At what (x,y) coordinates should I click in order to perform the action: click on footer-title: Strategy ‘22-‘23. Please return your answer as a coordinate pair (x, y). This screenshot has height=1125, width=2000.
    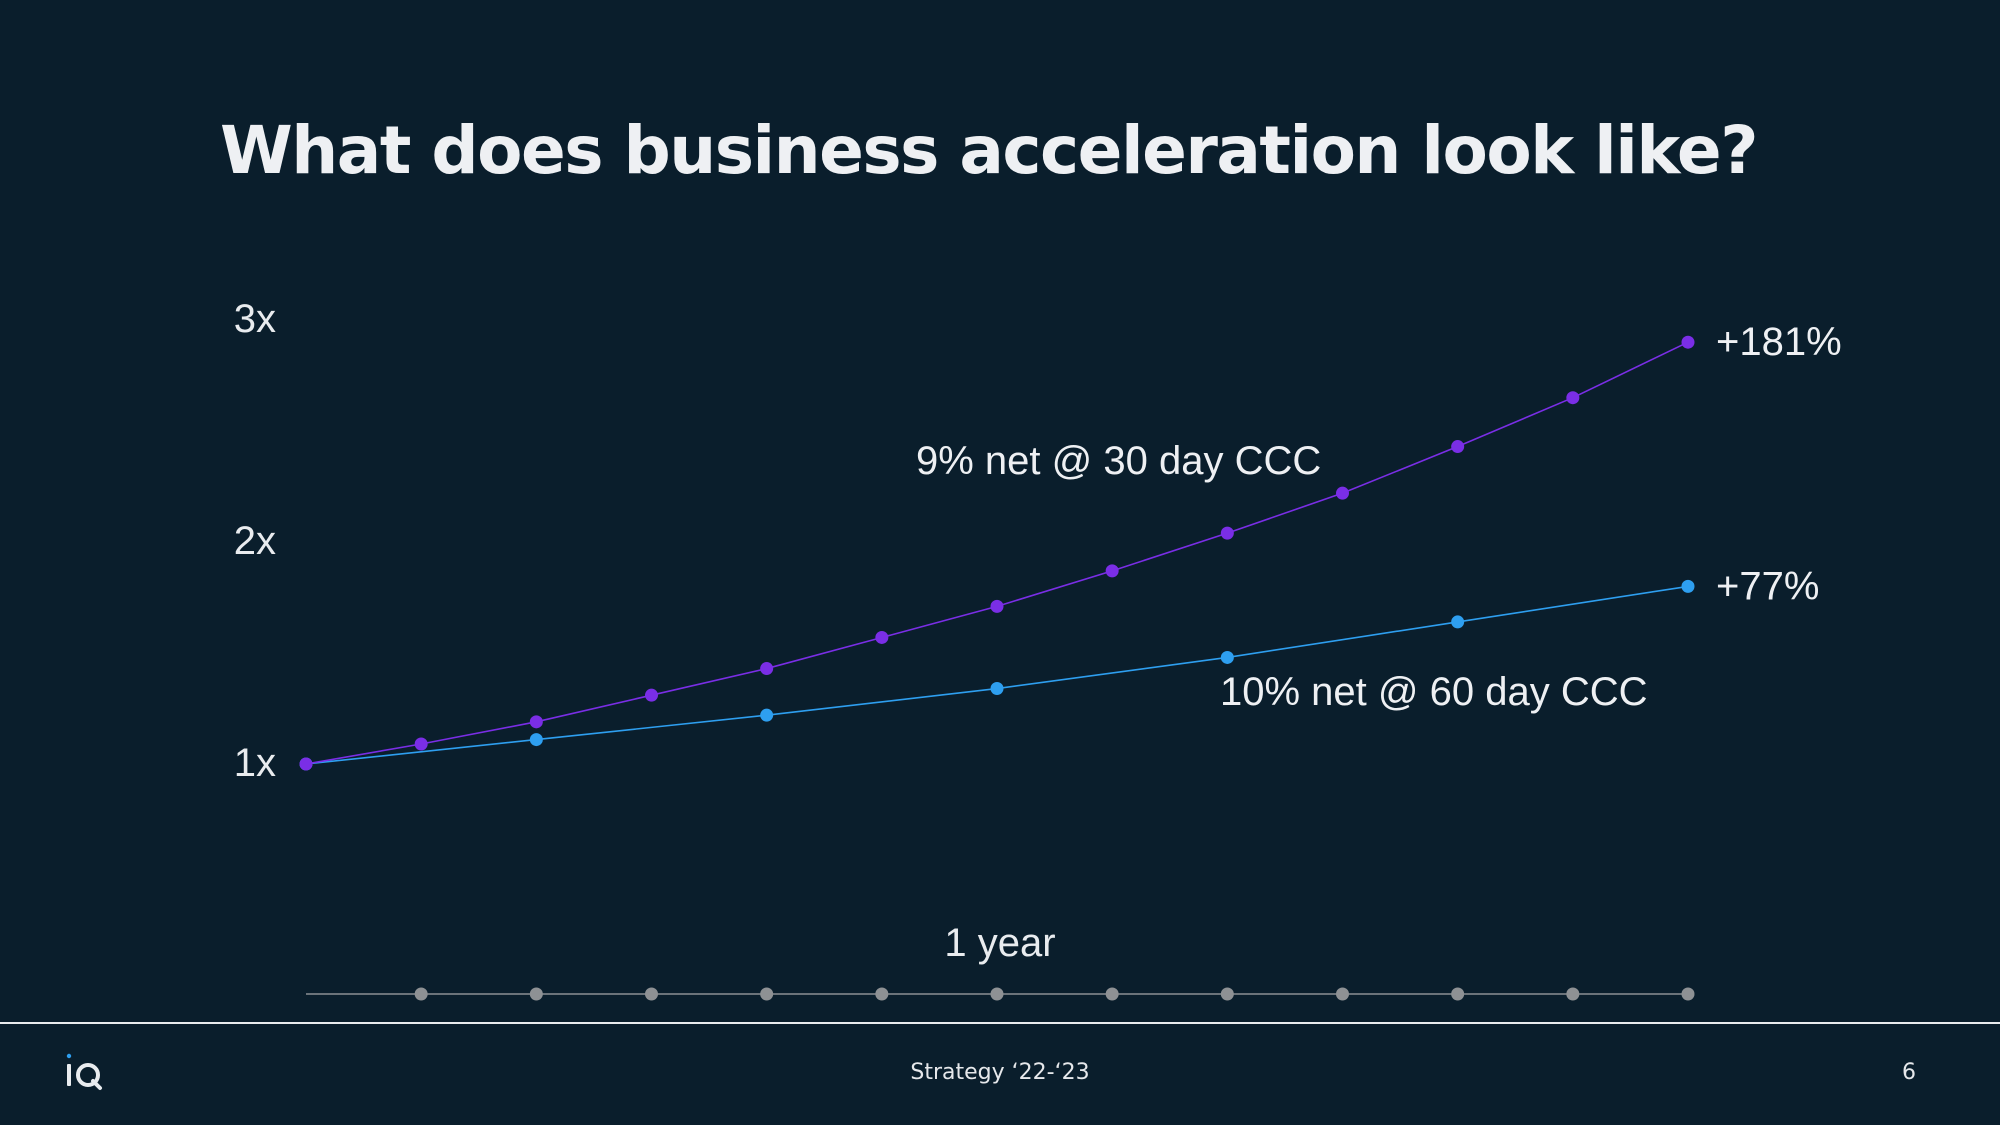
    Looking at the image, I should click on (1000, 1072).